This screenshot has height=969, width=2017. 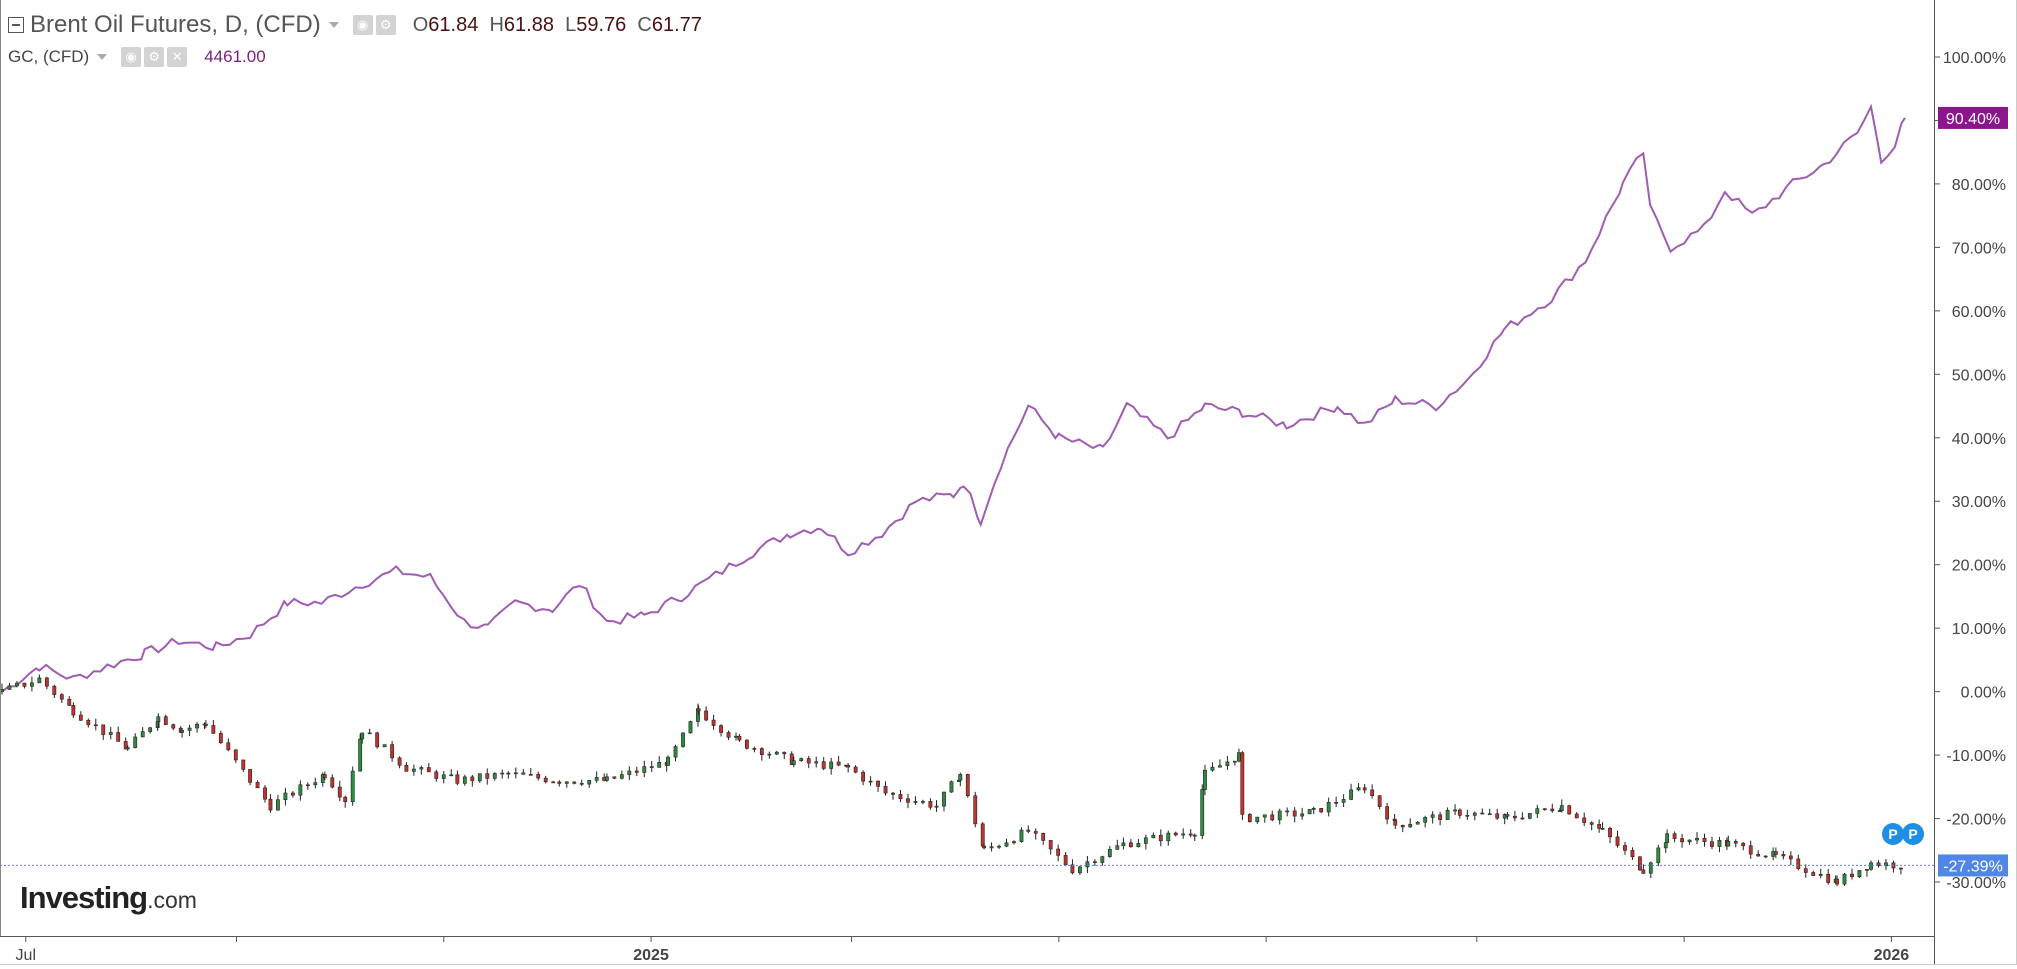 I want to click on pivot-badge-label: P, so click(x=1912, y=834).